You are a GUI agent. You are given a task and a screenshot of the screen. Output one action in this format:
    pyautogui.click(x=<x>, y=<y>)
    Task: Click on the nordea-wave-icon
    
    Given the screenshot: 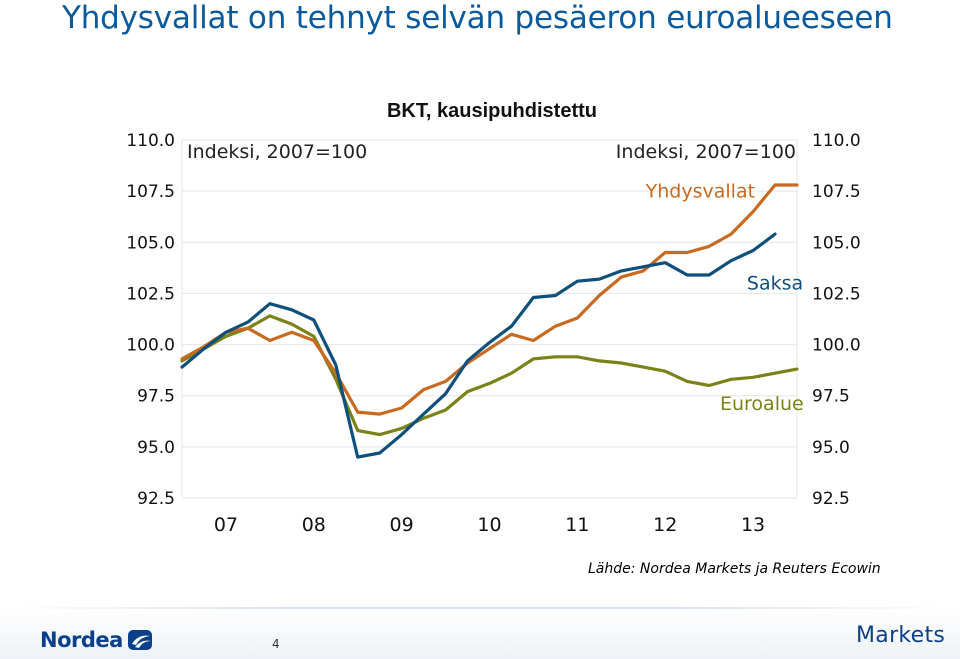 What is the action you would take?
    pyautogui.click(x=139, y=640)
    